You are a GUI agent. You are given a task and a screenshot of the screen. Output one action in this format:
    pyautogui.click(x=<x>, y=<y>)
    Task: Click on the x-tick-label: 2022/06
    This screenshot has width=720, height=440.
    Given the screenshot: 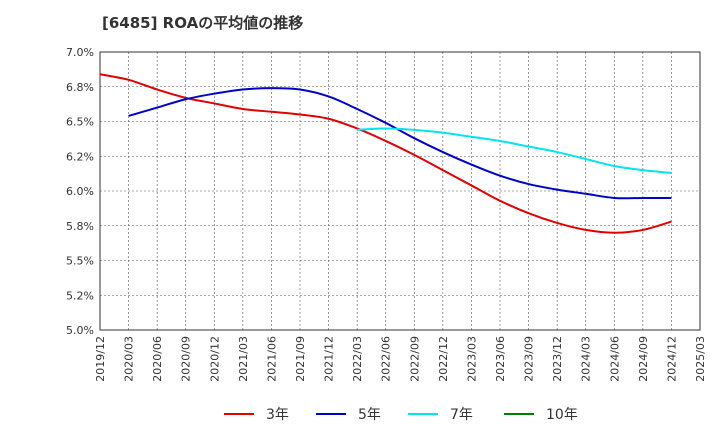 What is the action you would take?
    pyautogui.click(x=386, y=359)
    